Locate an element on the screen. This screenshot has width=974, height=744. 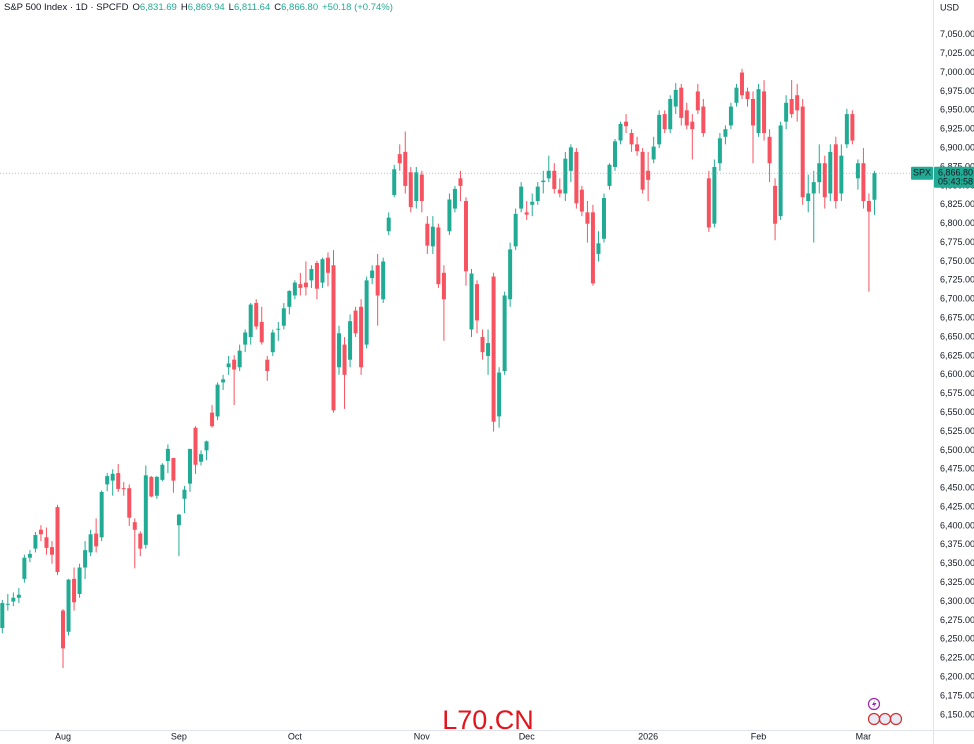
x-tick-label: Nov is located at coordinates (422, 736).